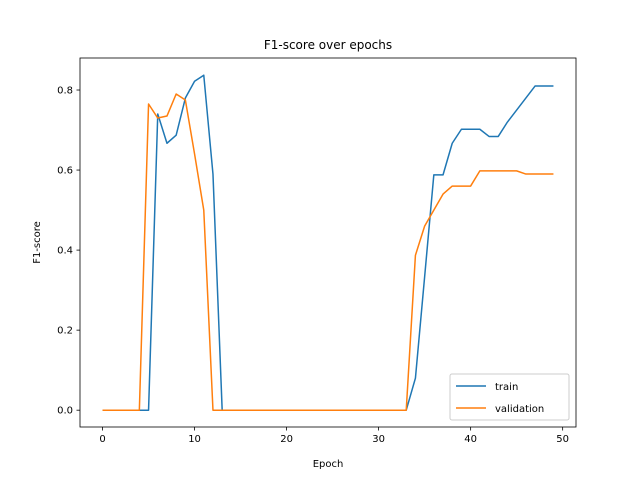 This screenshot has width=640, height=480. I want to click on x-tick-label: 30, so click(378, 439).